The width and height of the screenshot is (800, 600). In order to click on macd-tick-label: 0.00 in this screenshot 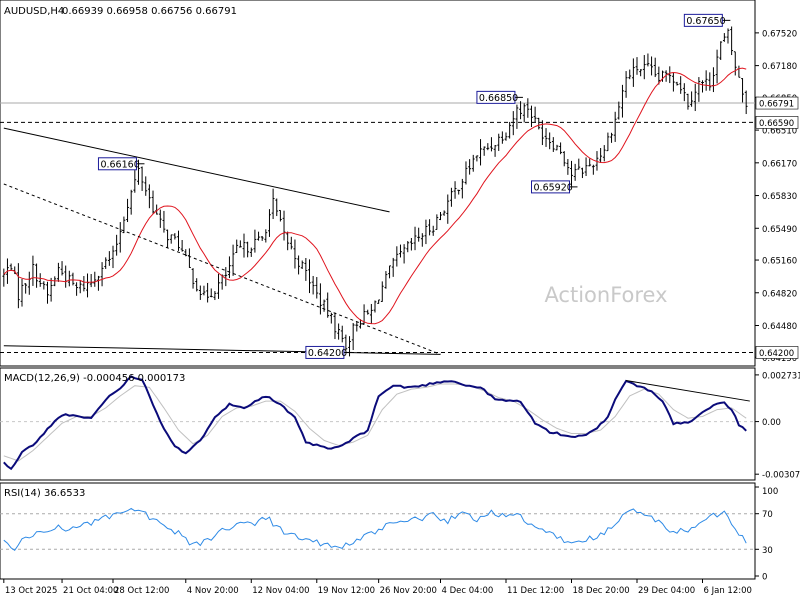, I will do `click(771, 423)`.